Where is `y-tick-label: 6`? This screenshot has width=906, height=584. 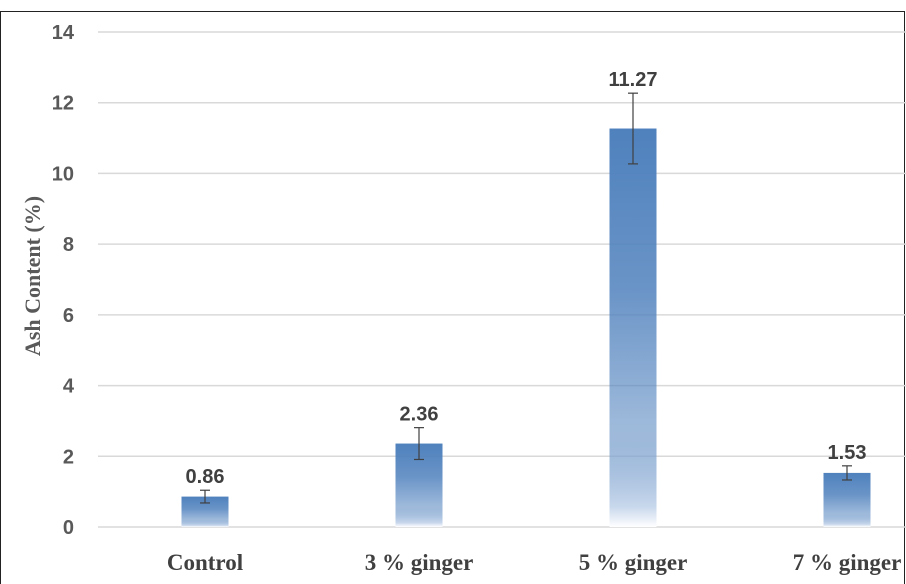
y-tick-label: 6 is located at coordinates (68, 316).